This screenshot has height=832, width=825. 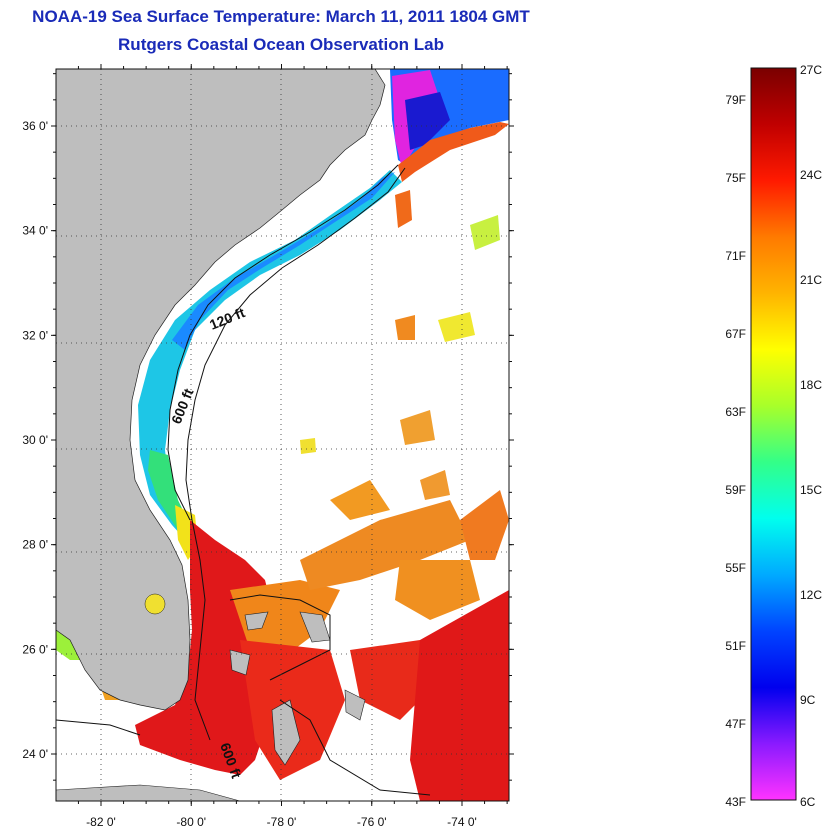 I want to click on colorbar-fahrenheit-labels: 79F 75F 71F 67F 63F 59F 55F 51F 47F 43F, so click(x=735, y=451).